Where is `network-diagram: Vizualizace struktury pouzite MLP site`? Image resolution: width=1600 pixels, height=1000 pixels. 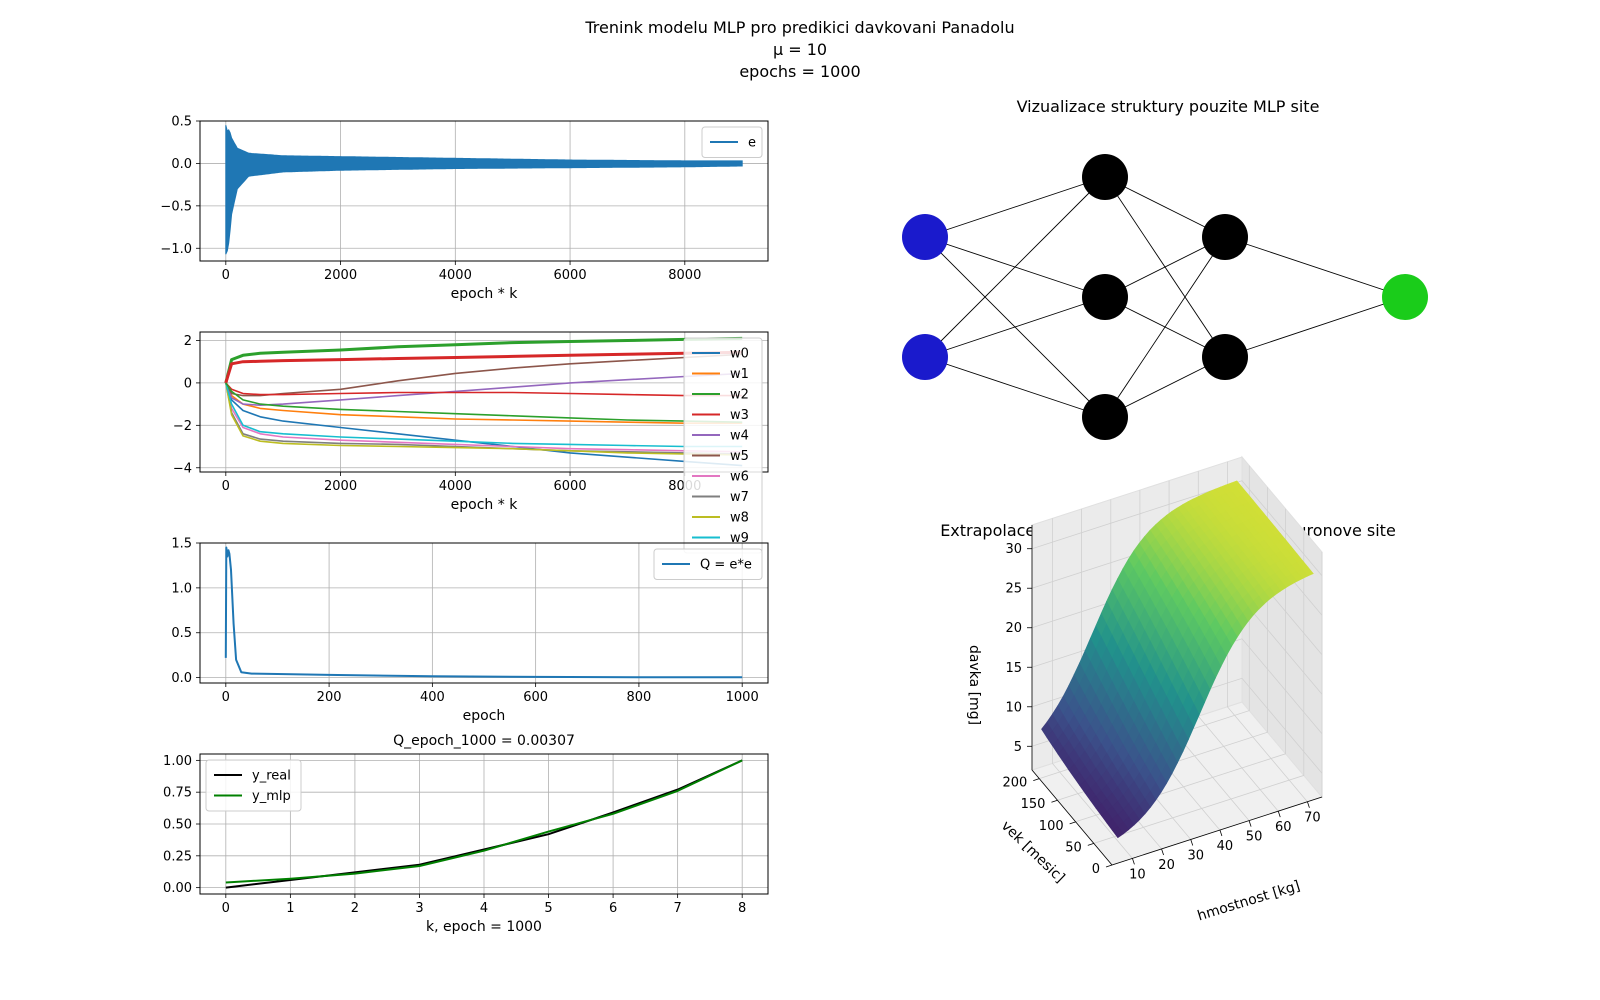
network-diagram: Vizualizace struktury pouzite MLP site is located at coordinates (1165, 268).